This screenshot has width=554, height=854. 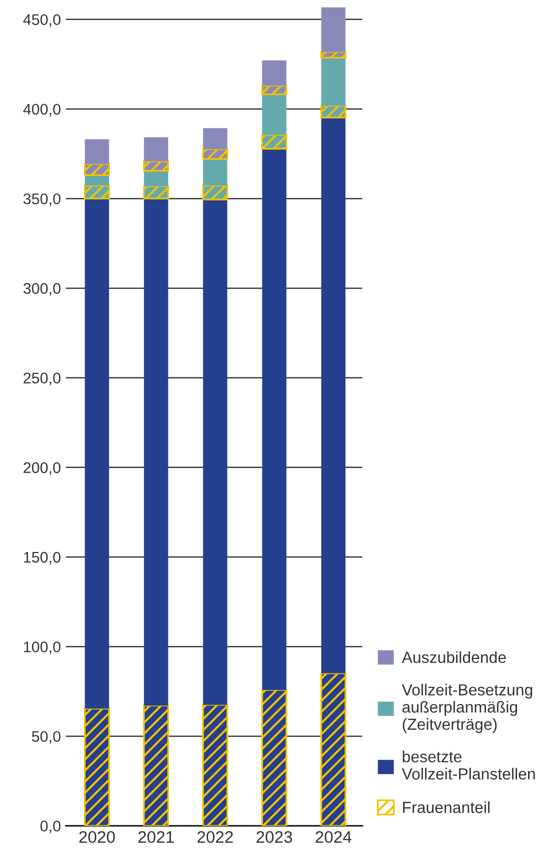 I want to click on y-tick-label: 450,0, so click(x=41, y=20).